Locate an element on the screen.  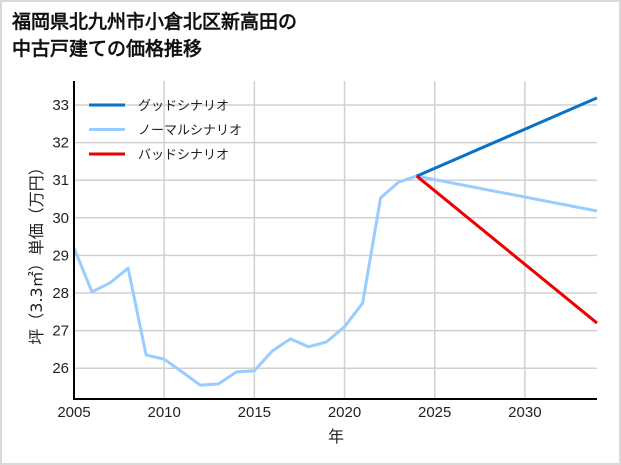
y-tick-label: 33 is located at coordinates (60, 105).